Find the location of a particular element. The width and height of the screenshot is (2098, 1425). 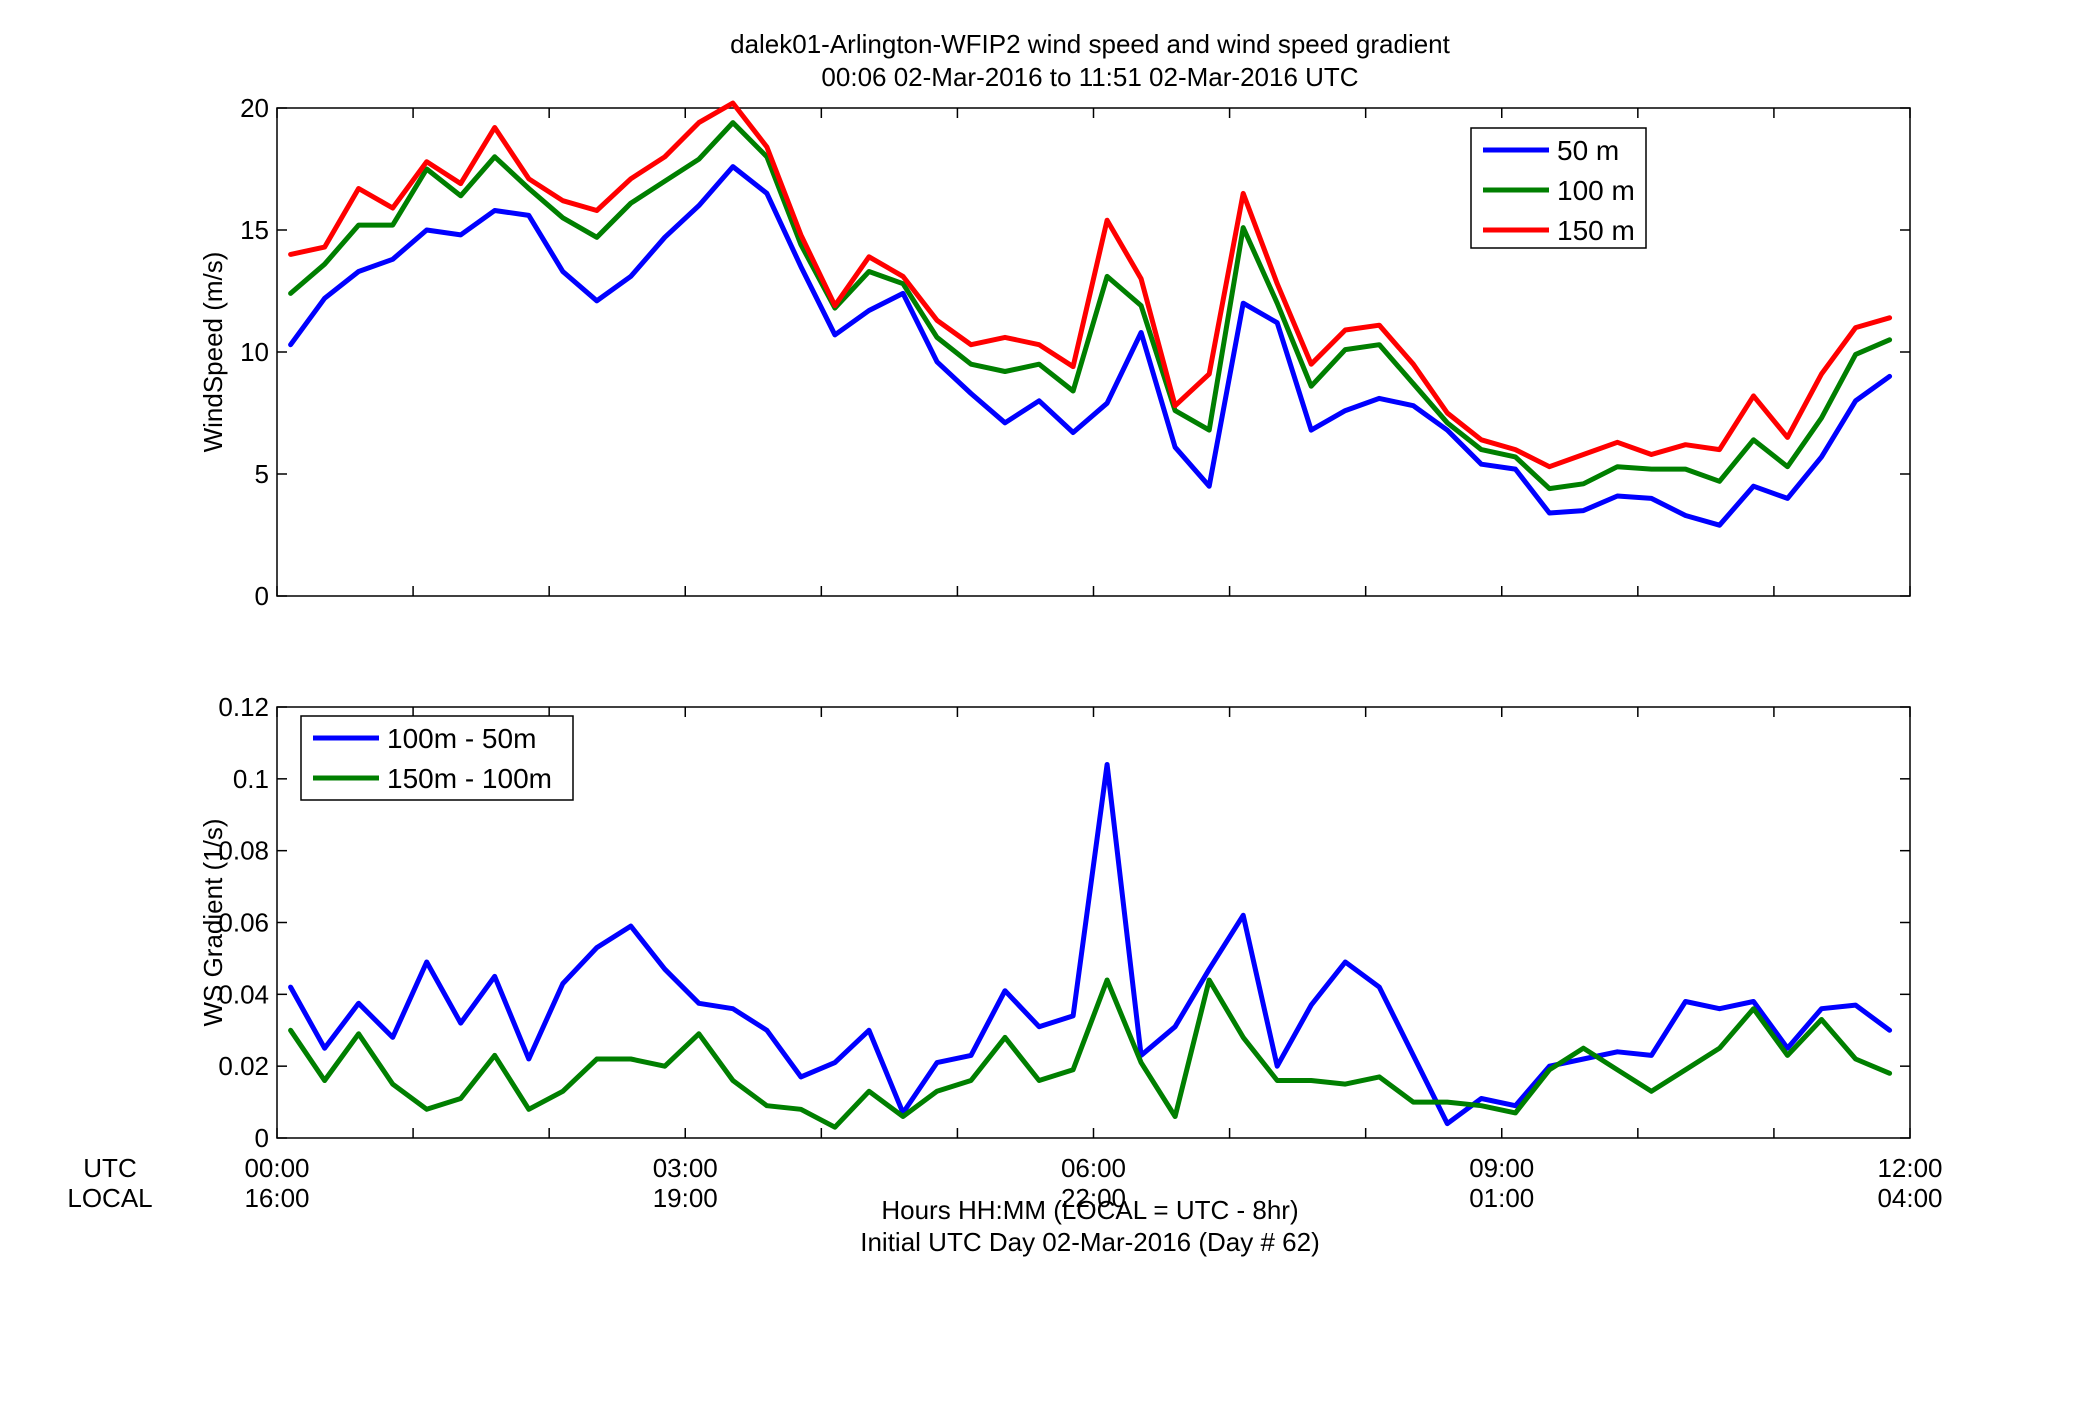

x-tick-label-utc: 03:00 is located at coordinates (685, 1168).